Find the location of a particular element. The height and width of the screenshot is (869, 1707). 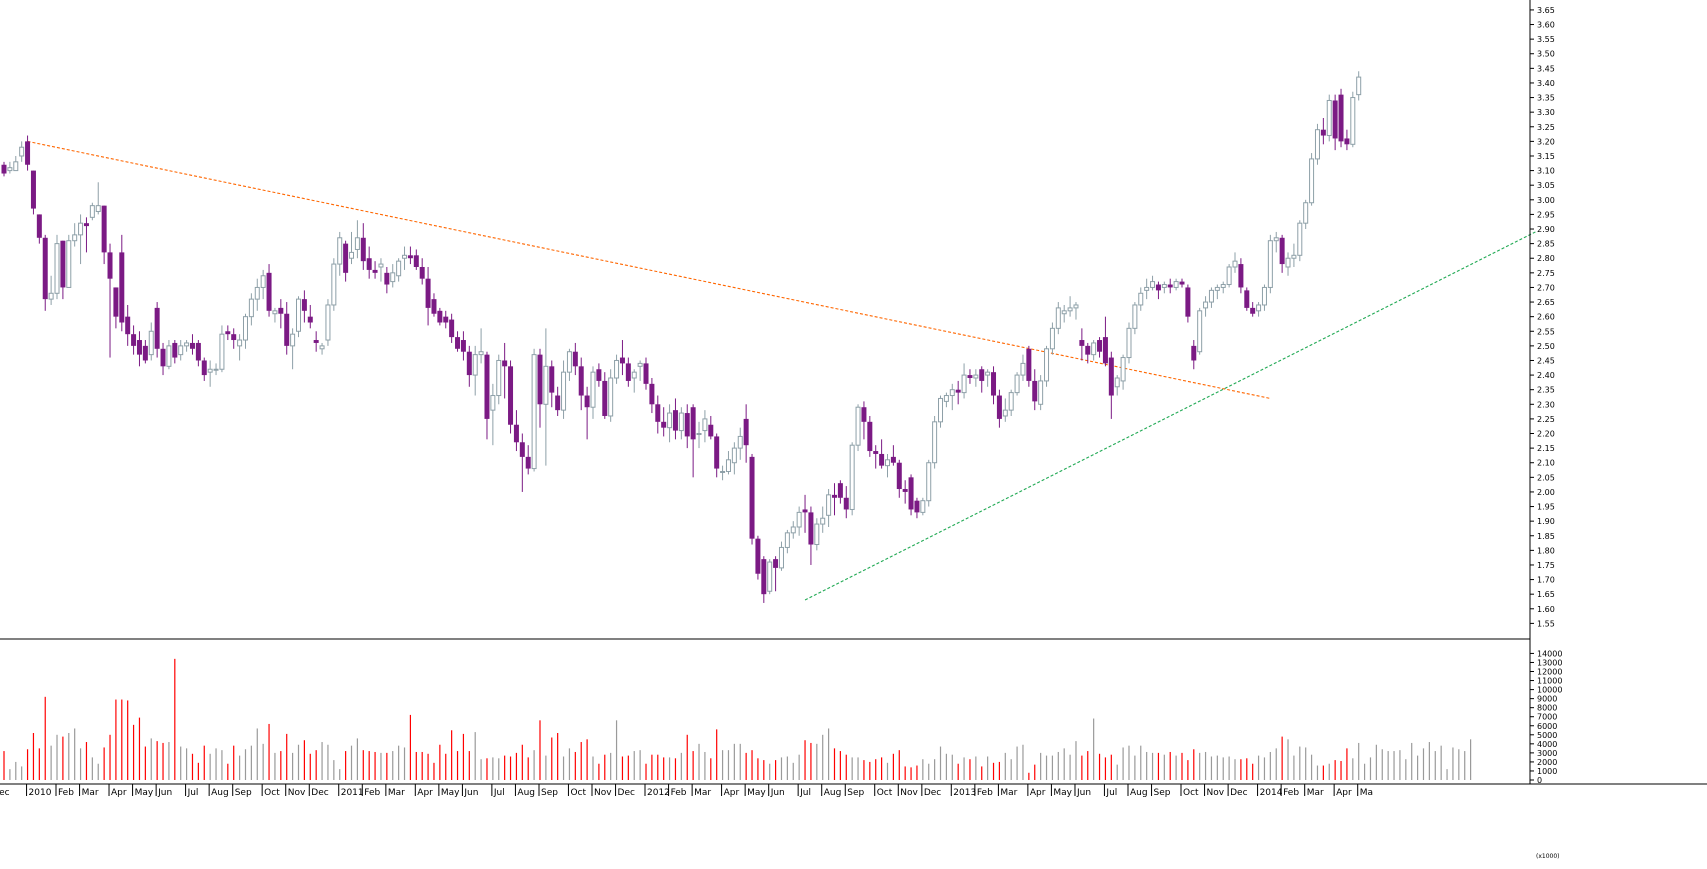

date-tick-label: Aug is located at coordinates (220, 793).